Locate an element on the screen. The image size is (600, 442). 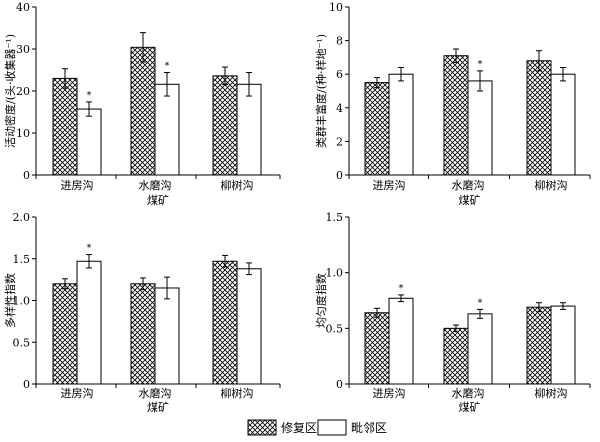
y-tick-label: 20 is located at coordinates (23, 91).